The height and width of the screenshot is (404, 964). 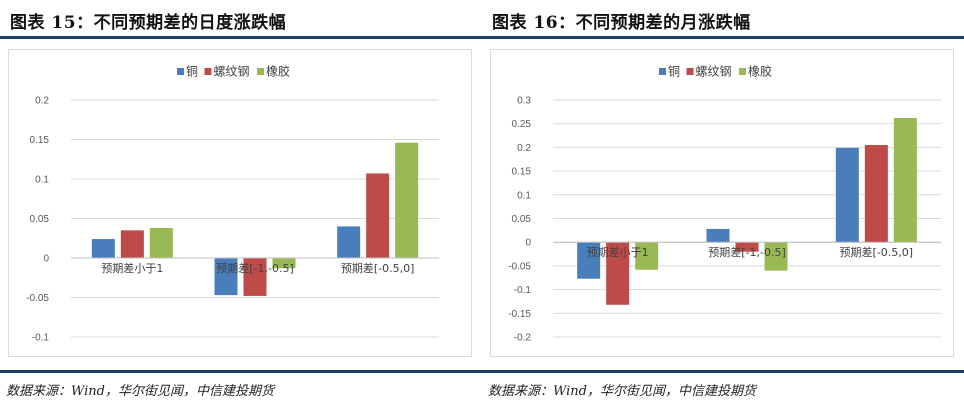 What do you see at coordinates (241, 371) in the screenshot?
I see `figure-15-bottom-rule` at bounding box center [241, 371].